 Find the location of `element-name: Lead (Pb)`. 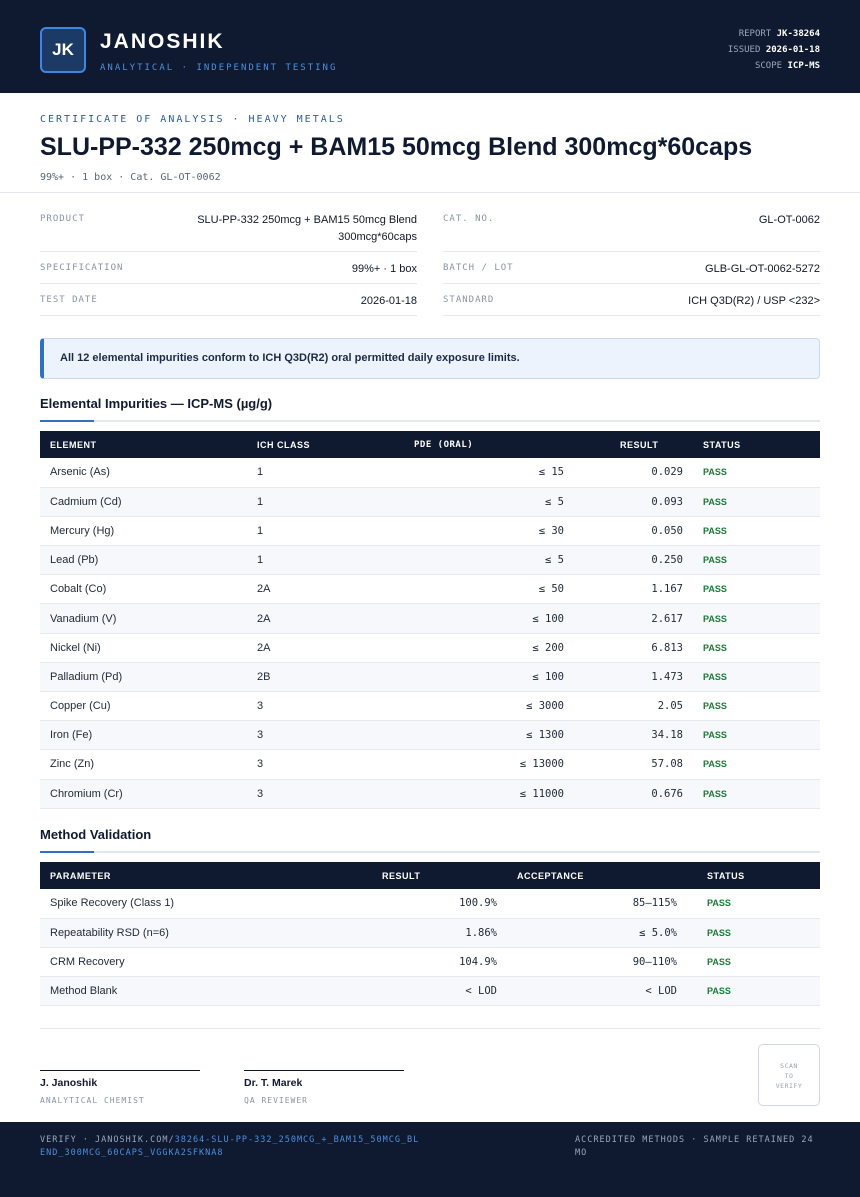

element-name: Lead (Pb) is located at coordinates (143, 560).